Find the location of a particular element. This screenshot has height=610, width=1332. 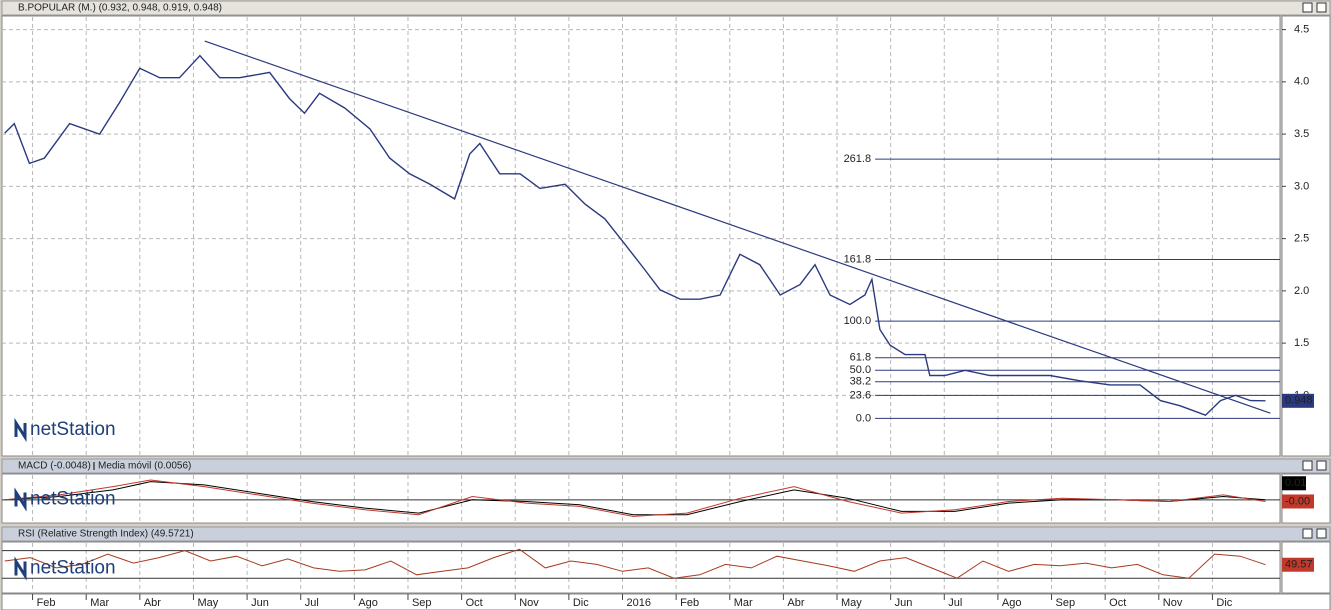

fibonacci-label: 0.0 is located at coordinates (863, 418).